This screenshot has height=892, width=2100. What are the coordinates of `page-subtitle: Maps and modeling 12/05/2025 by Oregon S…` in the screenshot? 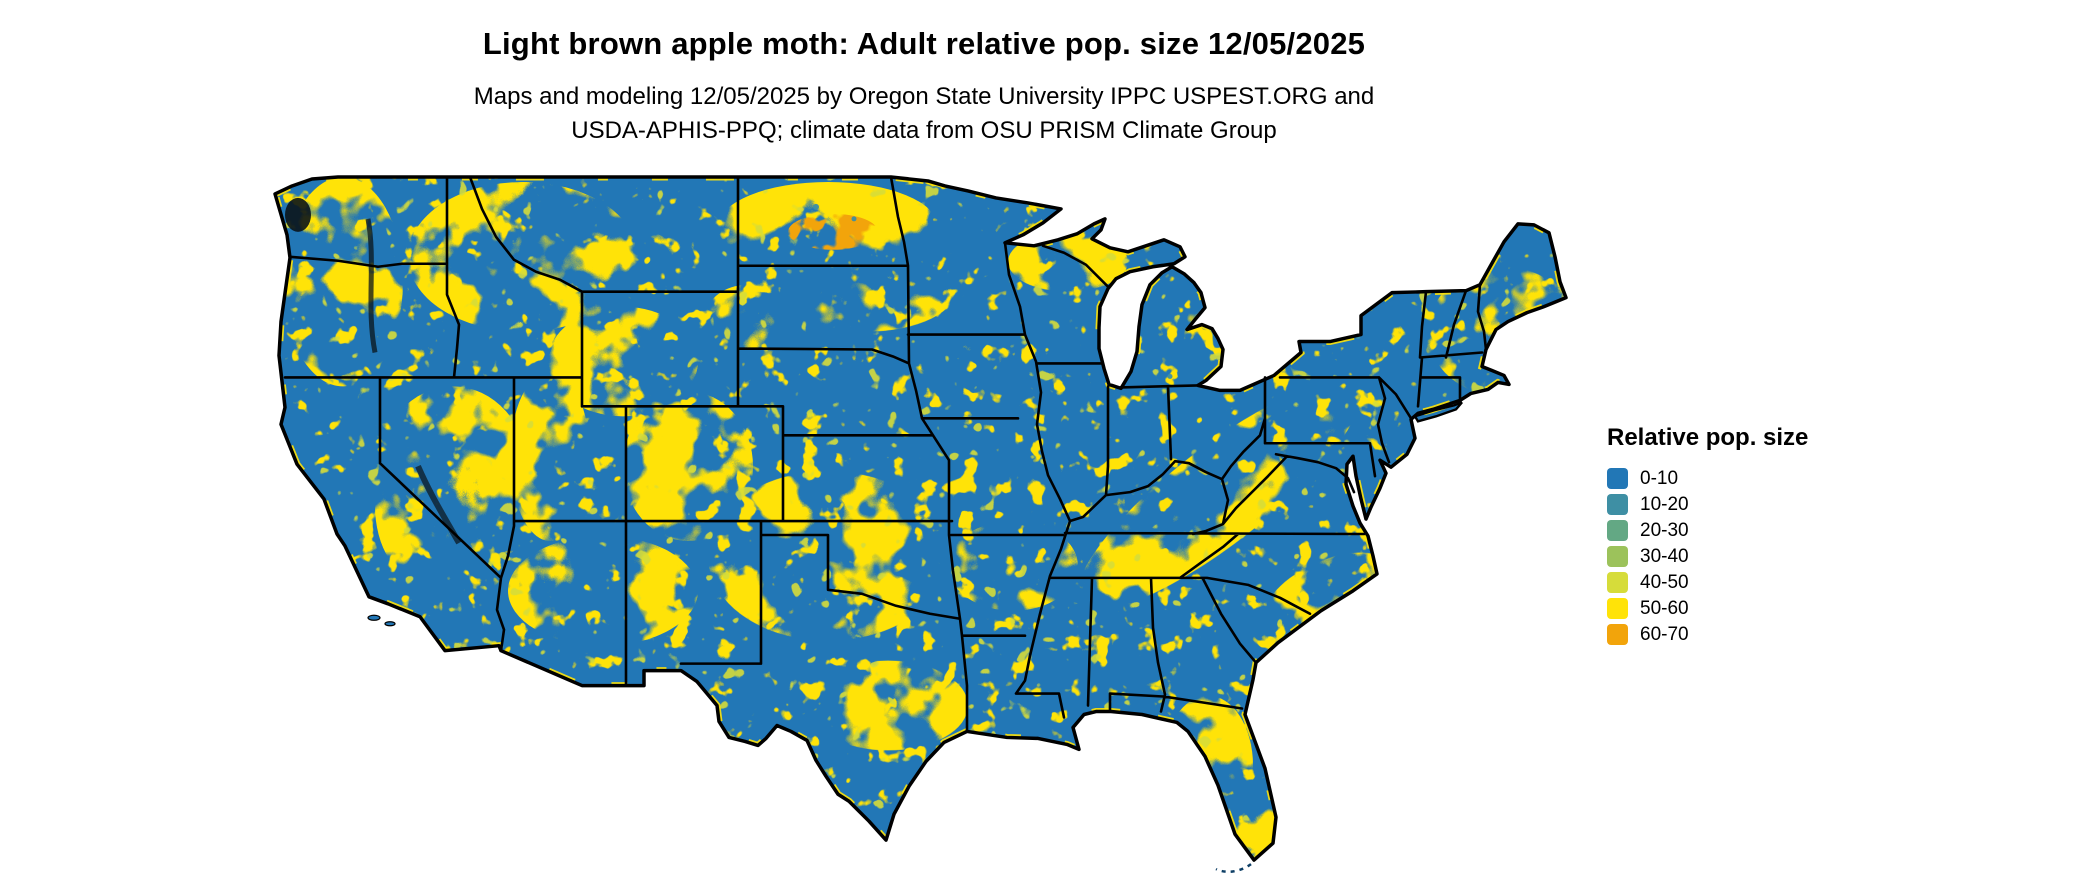 It's located at (924, 114).